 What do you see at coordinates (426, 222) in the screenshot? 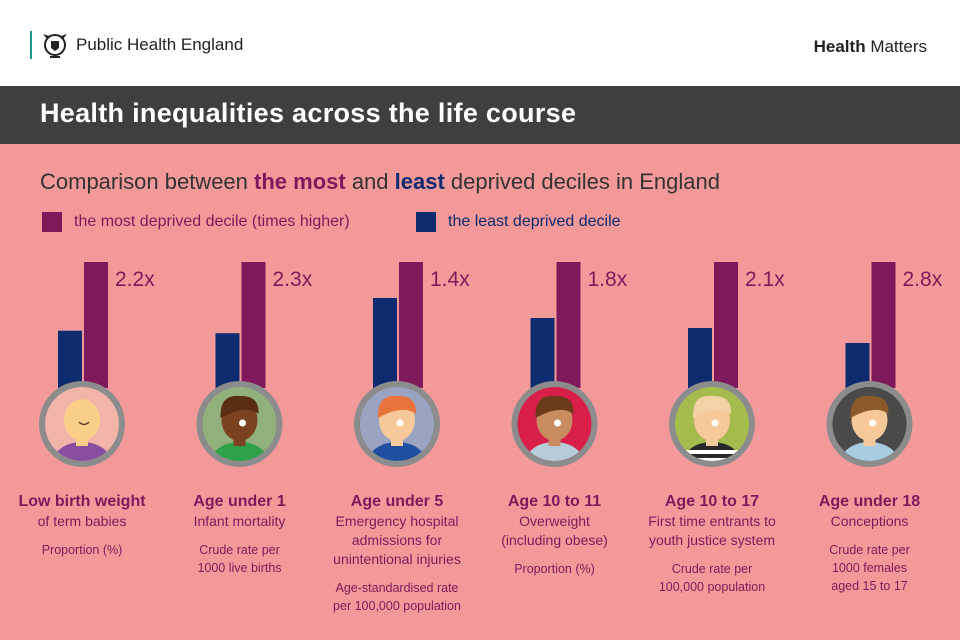
I see `legend-least-swatch` at bounding box center [426, 222].